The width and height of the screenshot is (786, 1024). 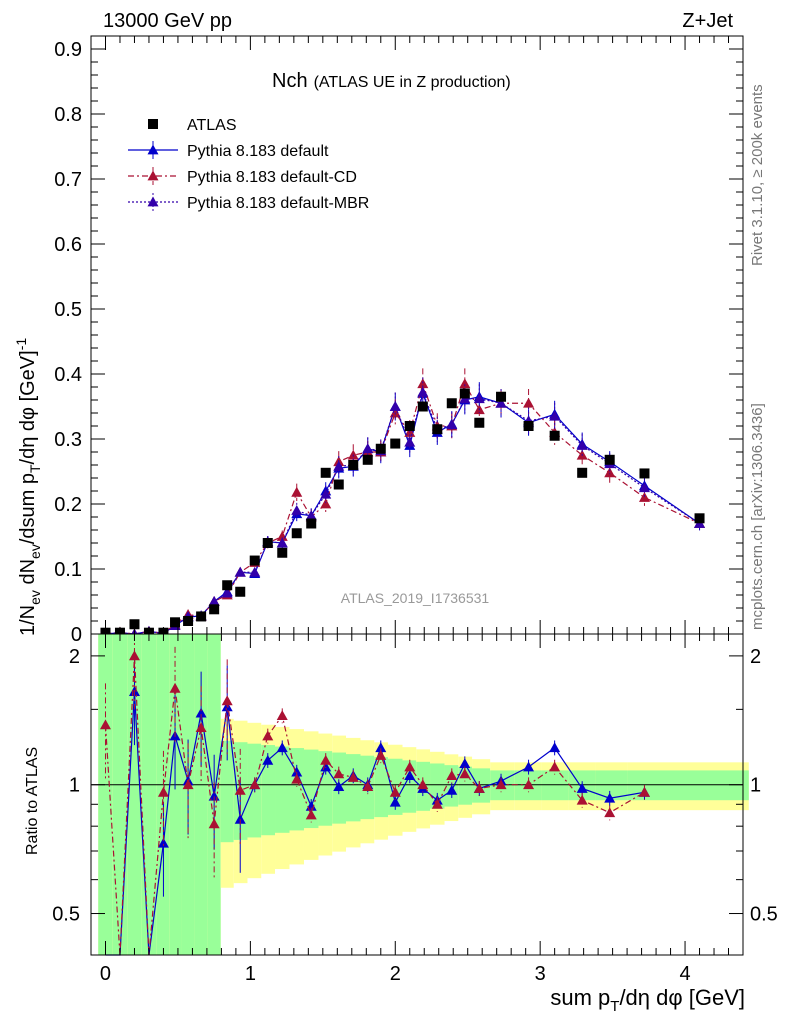 I want to click on y-tick-label: 0.8, so click(x=68, y=115).